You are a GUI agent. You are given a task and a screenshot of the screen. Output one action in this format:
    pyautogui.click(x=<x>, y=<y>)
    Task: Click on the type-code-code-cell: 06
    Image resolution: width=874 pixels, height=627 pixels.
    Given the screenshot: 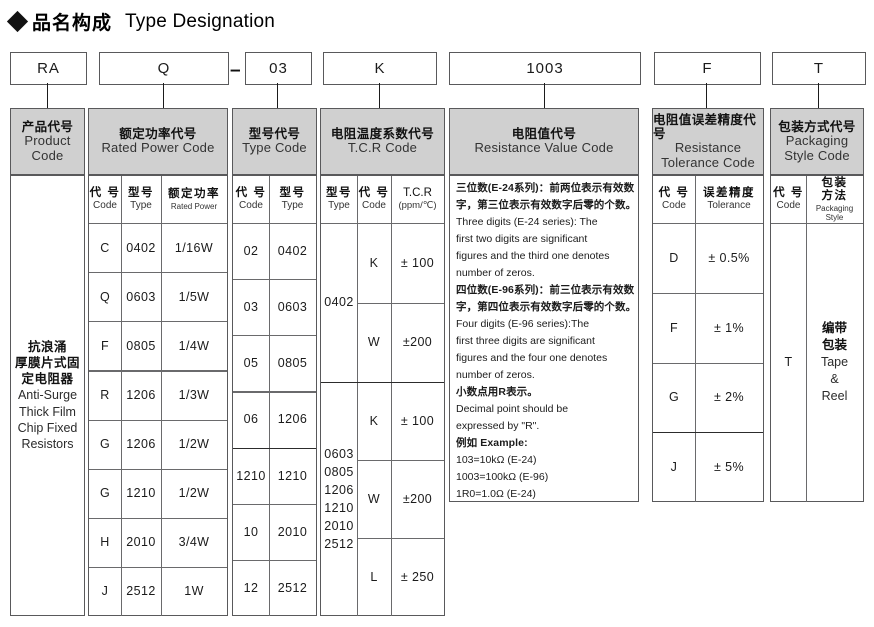 What is the action you would take?
    pyautogui.click(x=251, y=419)
    